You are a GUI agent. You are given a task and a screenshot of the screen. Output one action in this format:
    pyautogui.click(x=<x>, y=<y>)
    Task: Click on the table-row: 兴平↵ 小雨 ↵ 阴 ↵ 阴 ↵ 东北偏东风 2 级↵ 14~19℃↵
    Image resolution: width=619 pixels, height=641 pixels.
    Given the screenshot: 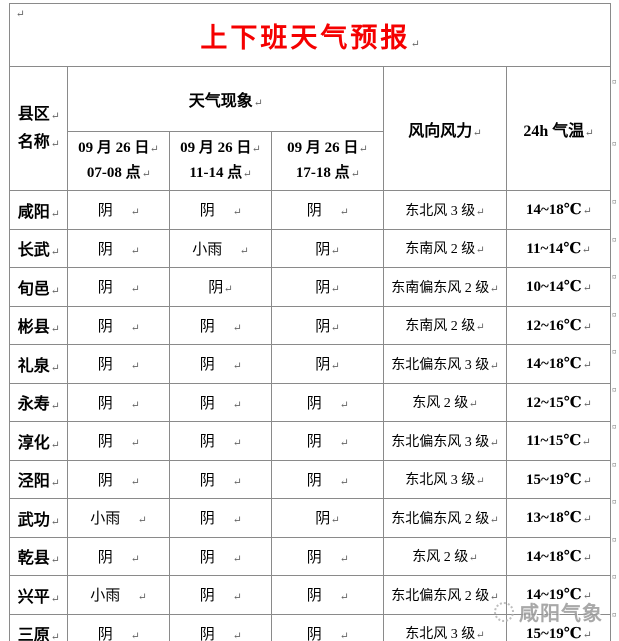 What is the action you would take?
    pyautogui.click(x=310, y=595)
    